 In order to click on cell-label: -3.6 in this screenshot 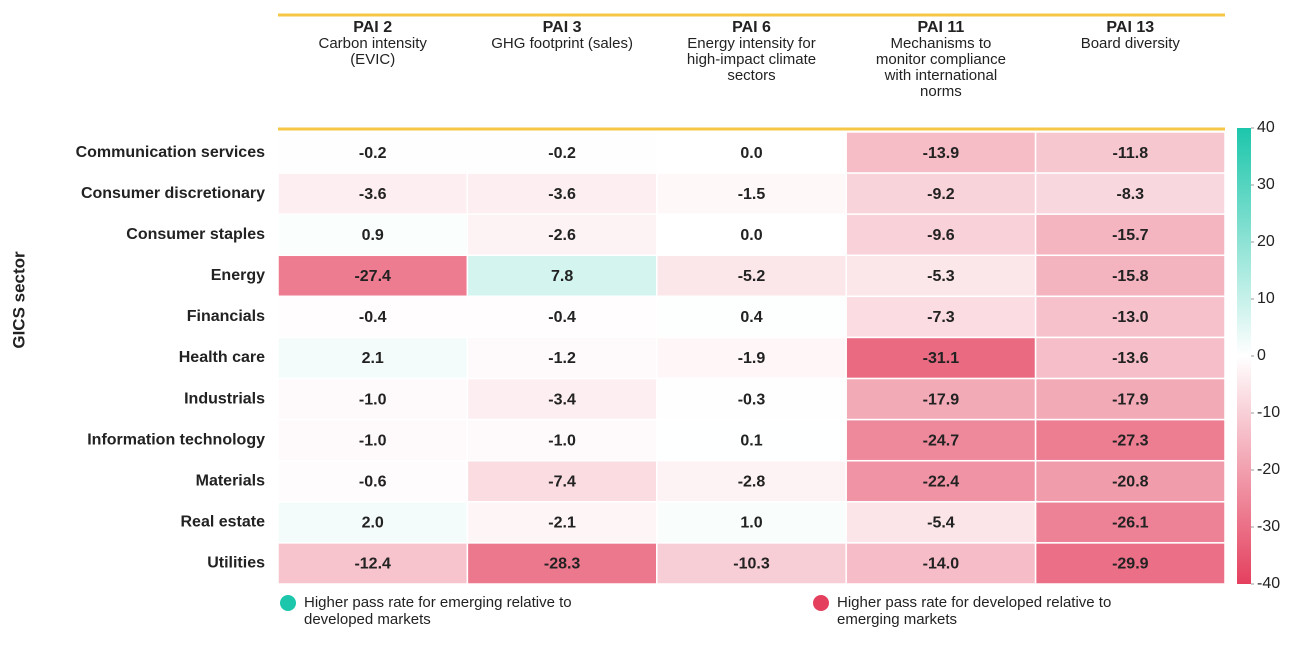, I will do `click(373, 194)`.